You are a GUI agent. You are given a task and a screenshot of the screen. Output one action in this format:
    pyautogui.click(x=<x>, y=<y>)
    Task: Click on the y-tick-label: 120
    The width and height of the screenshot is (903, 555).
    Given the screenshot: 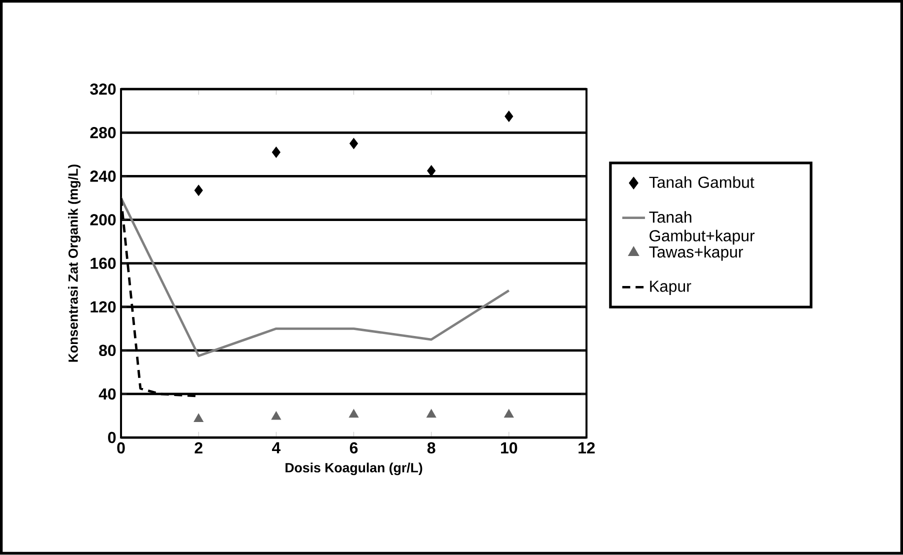 What is the action you would take?
    pyautogui.click(x=103, y=307)
    